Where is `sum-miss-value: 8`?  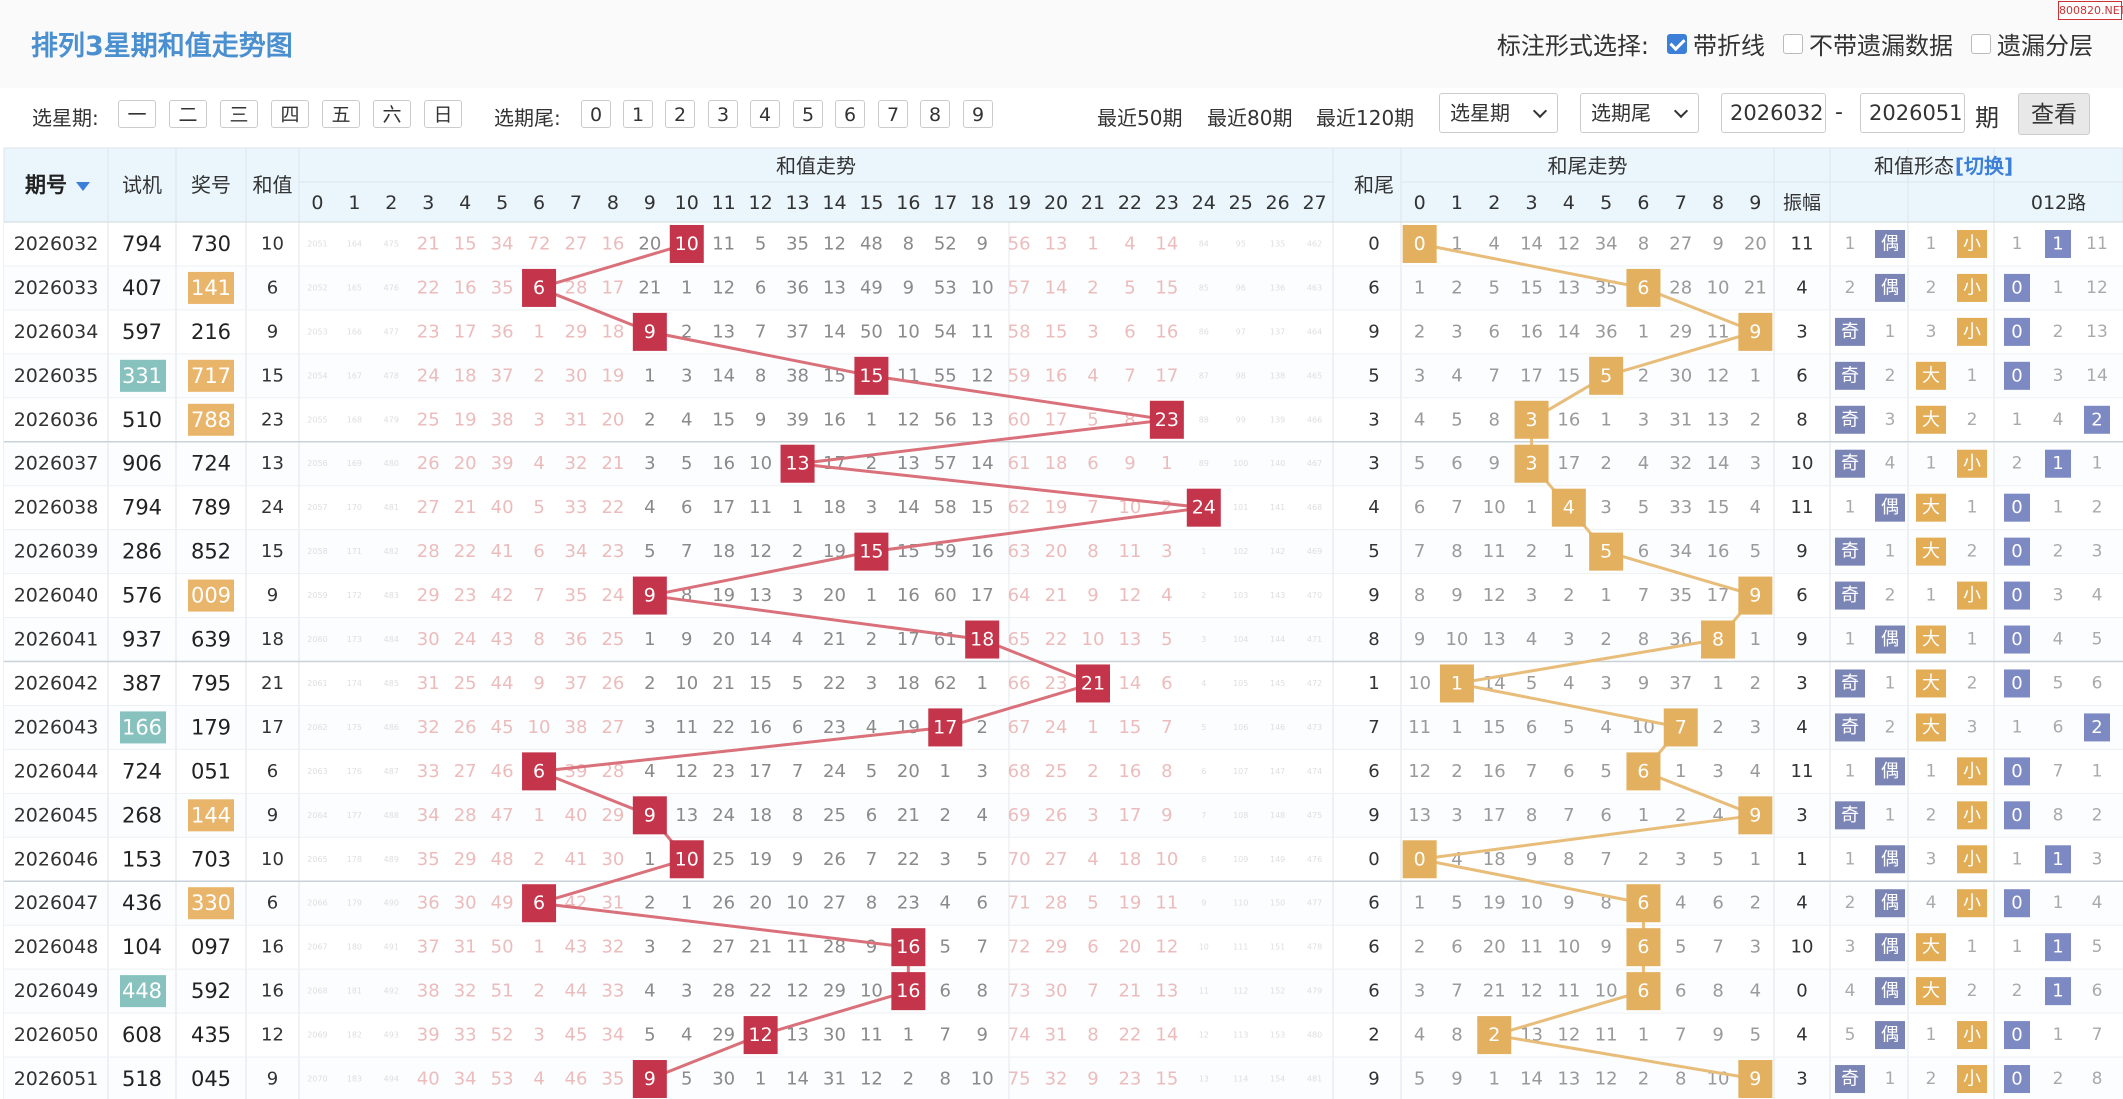
sum-miss-value: 8 is located at coordinates (981, 991).